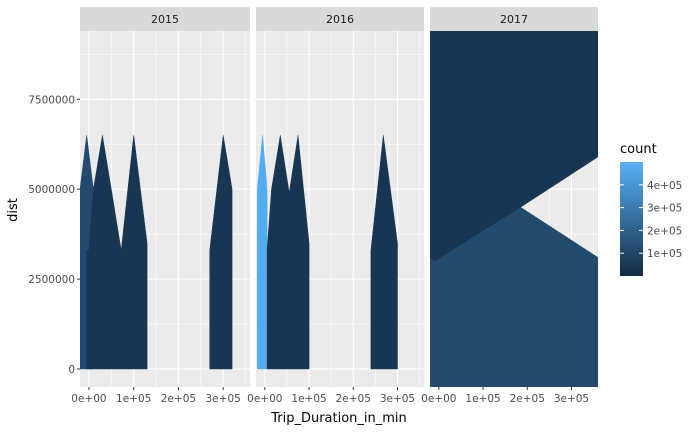  I want to click on facet-strip-label: 2016, so click(340, 19).